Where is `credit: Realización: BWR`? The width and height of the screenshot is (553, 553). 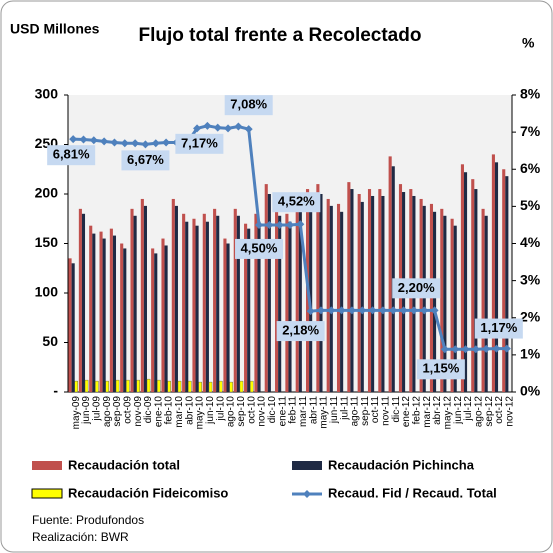 credit: Realización: BWR is located at coordinates (80, 537).